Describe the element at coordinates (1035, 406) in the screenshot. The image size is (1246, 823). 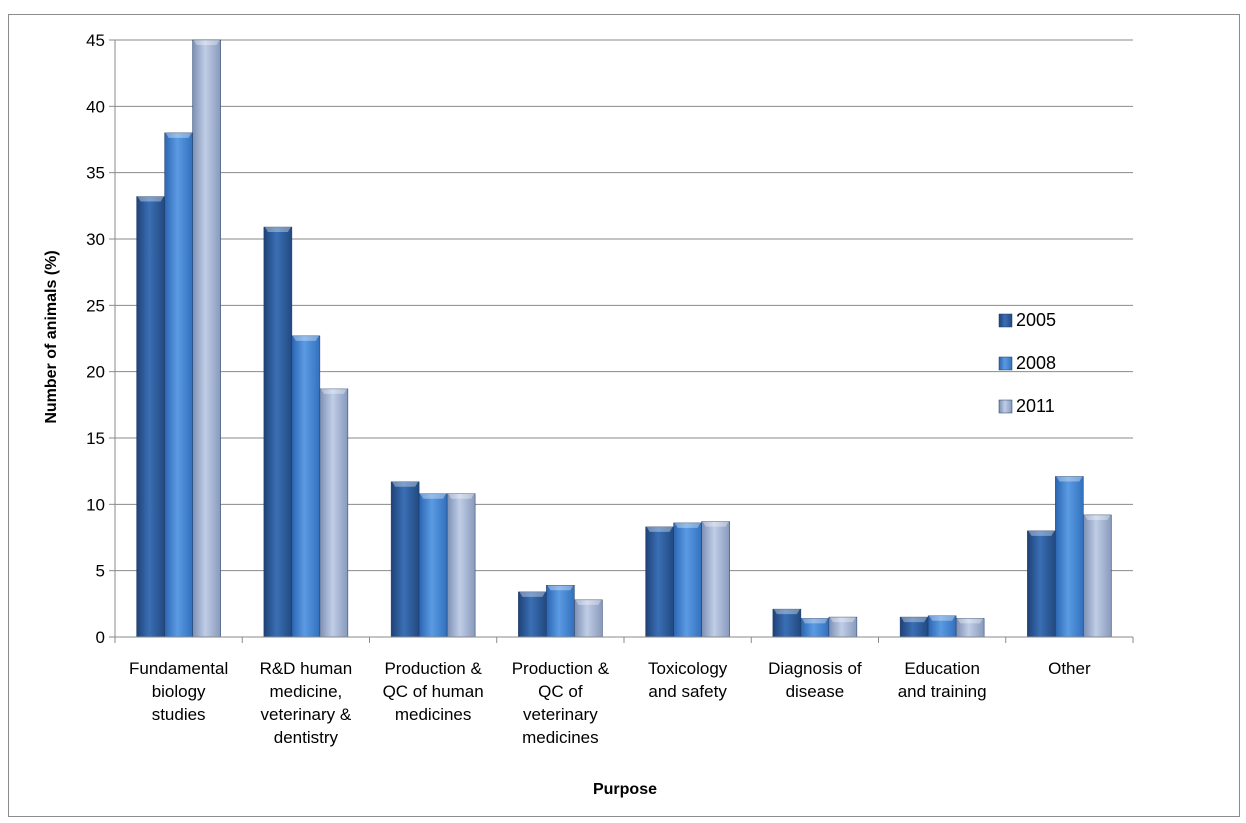
I see `legend-label: 2011` at that location.